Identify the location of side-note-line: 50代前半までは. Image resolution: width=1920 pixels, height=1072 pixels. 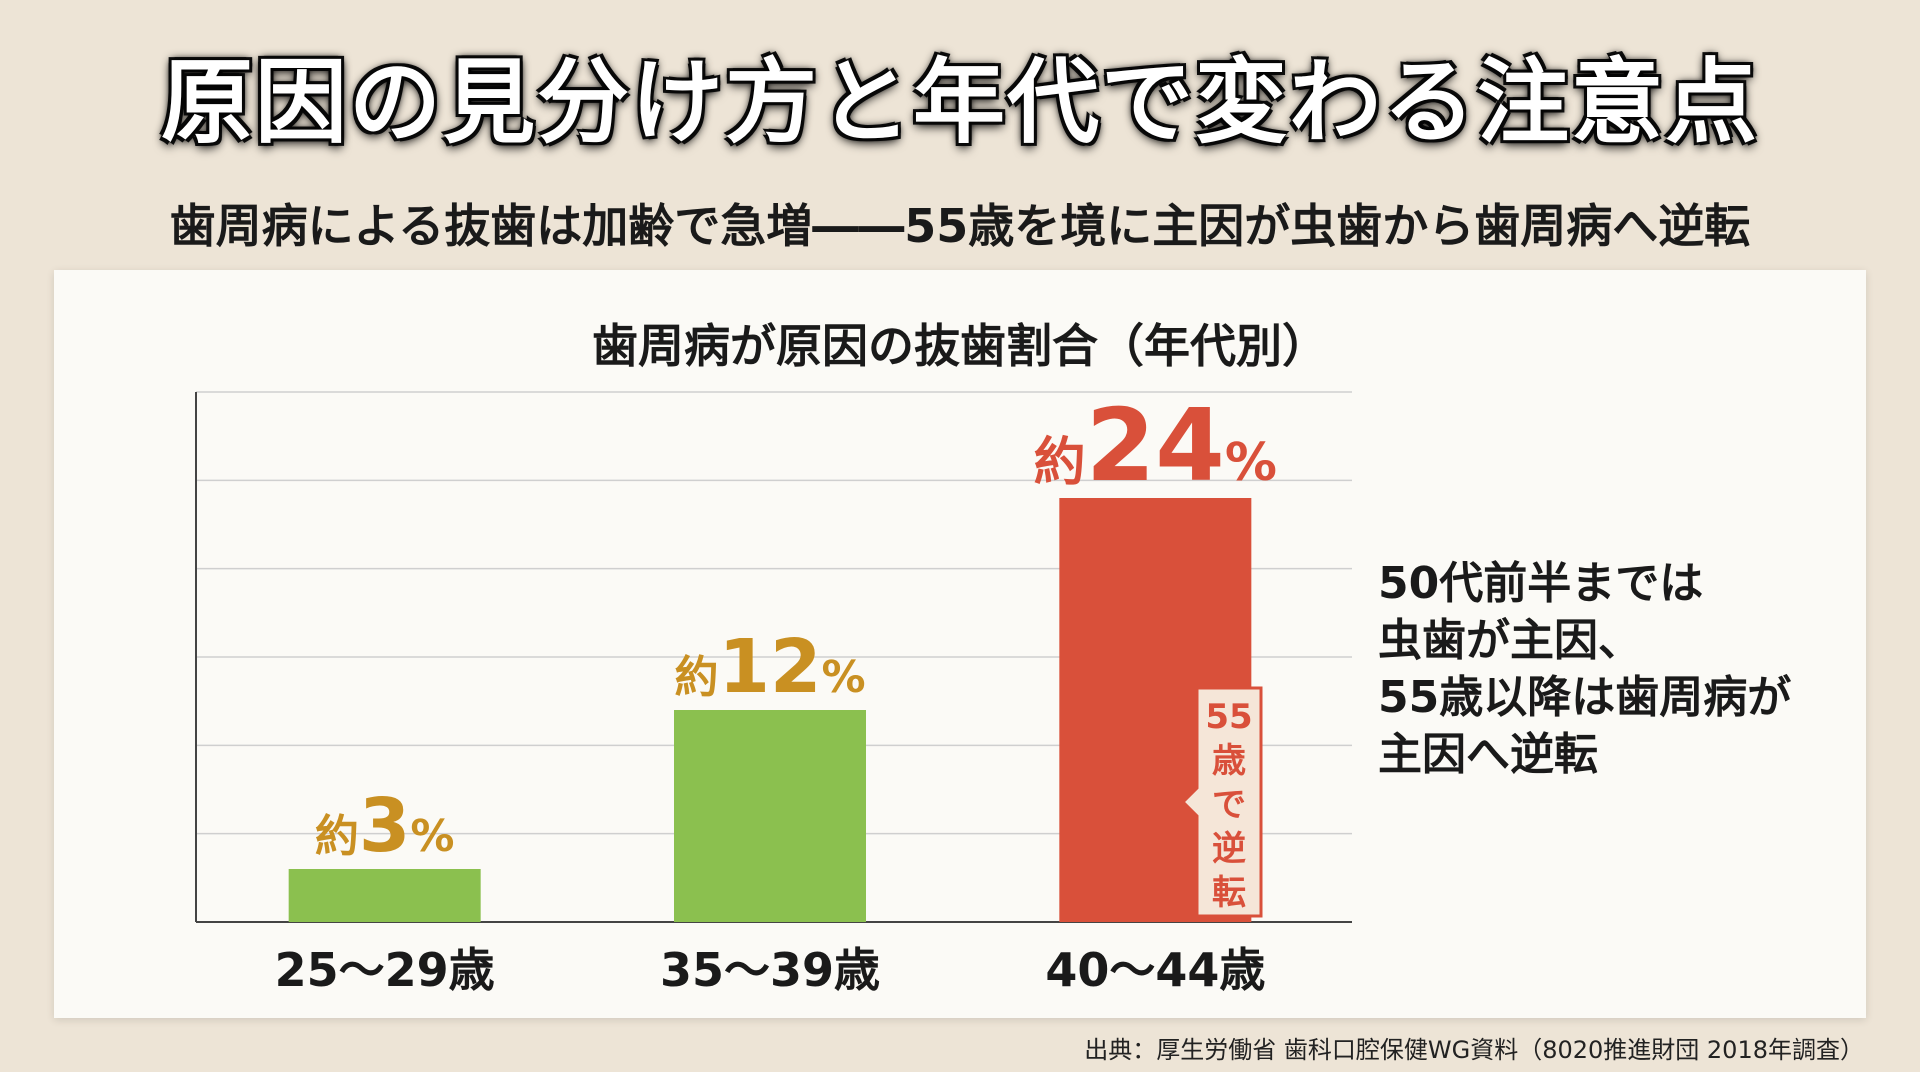
(1541, 583).